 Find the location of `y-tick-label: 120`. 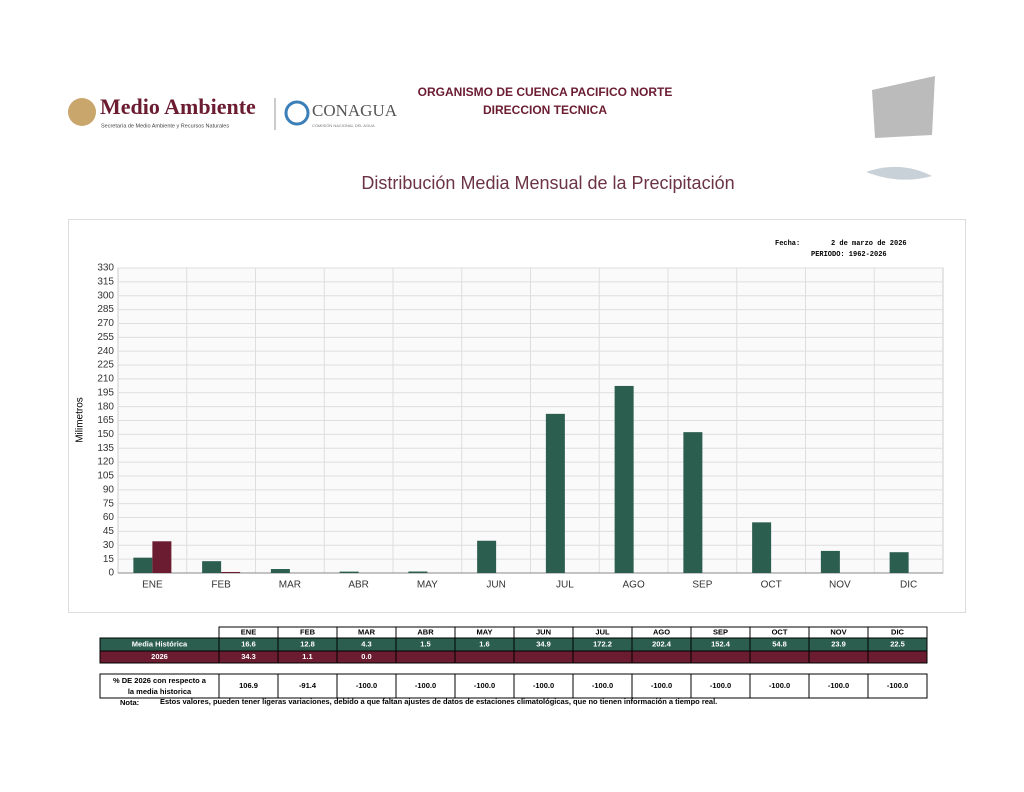

y-tick-label: 120 is located at coordinates (105, 462).